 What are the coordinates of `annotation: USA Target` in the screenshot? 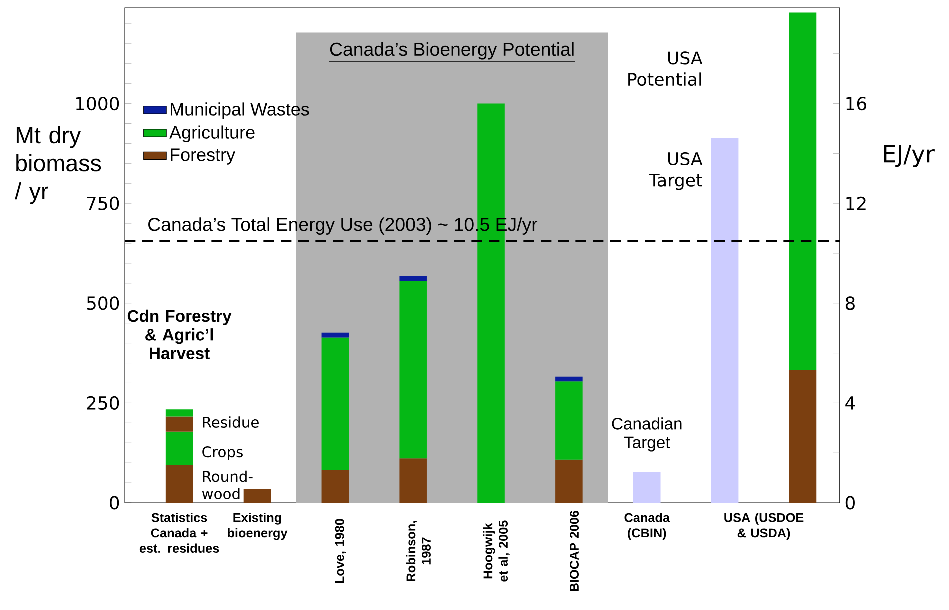 It's located at (676, 171).